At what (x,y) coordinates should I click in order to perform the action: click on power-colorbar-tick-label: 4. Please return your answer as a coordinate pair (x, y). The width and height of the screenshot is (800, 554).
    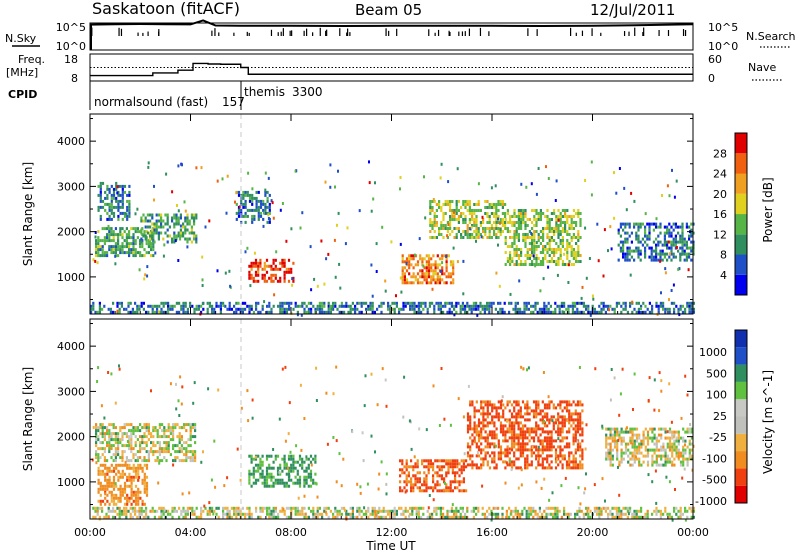
    Looking at the image, I should click on (723, 275).